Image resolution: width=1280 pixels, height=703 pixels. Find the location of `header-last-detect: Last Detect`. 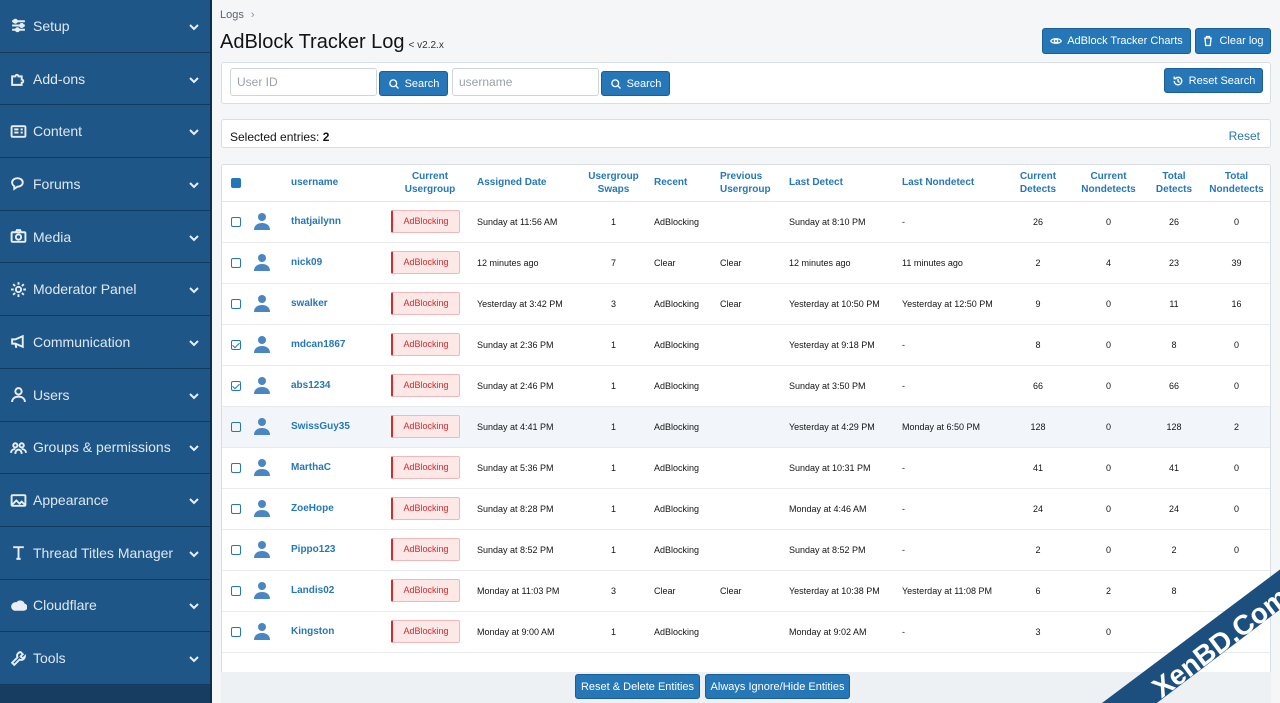

header-last-detect: Last Detect is located at coordinates (841, 183).